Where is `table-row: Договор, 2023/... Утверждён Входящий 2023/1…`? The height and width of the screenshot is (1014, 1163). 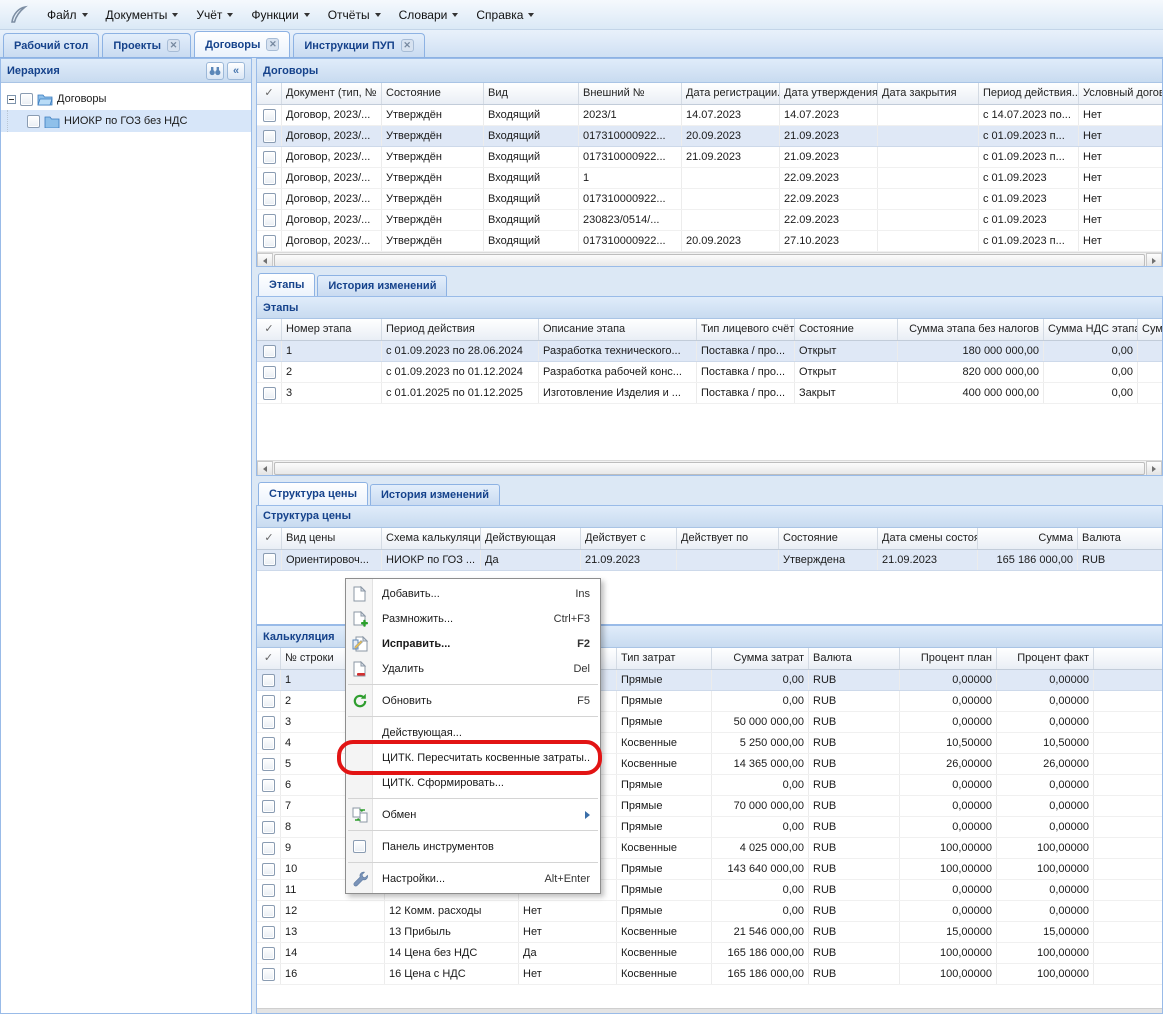
table-row: Договор, 2023/... Утверждён Входящий 2023/1… is located at coordinates (709, 115).